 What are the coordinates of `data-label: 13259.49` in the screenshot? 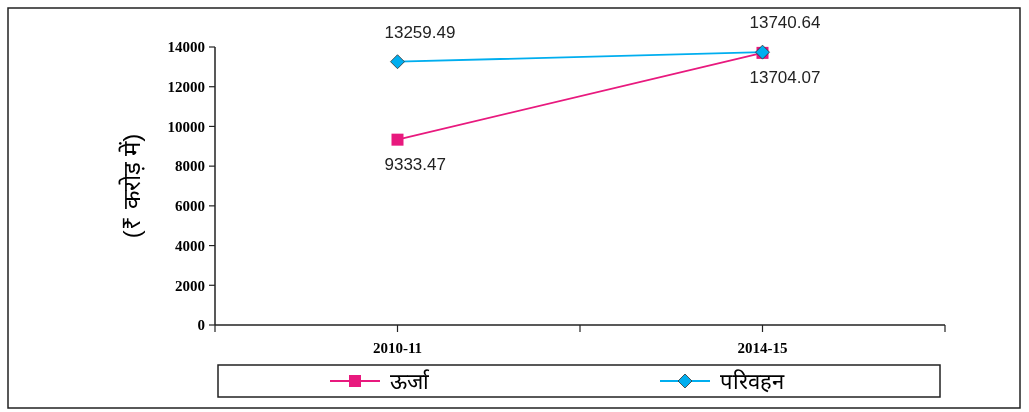 It's located at (420, 32).